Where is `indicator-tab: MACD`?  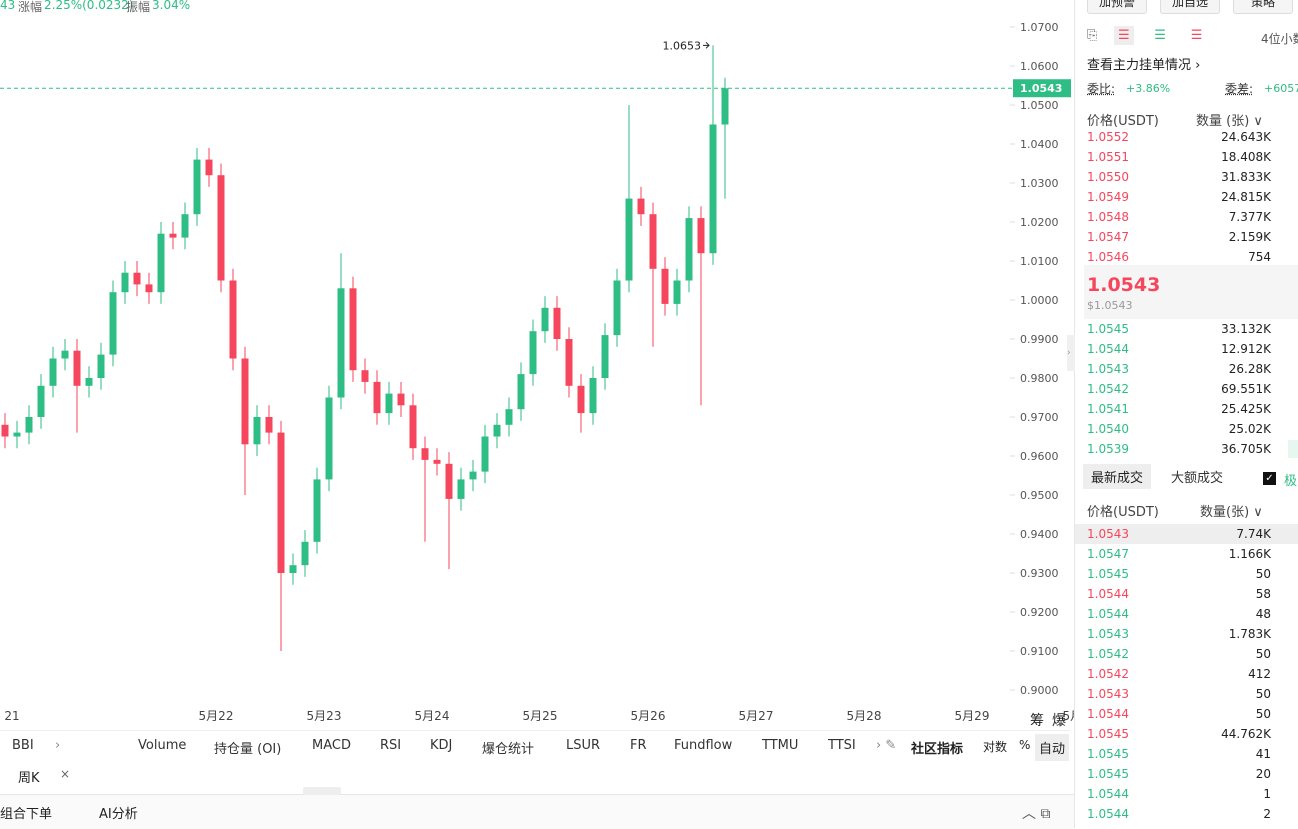
indicator-tab: MACD is located at coordinates (331, 745).